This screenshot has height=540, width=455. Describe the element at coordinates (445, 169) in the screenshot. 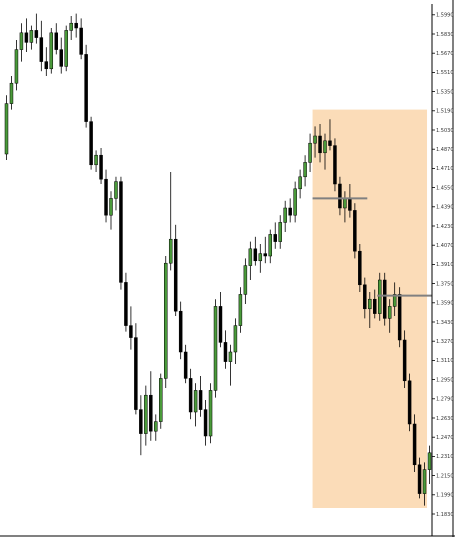

I see `y-tick-label: 1.4710` at that location.